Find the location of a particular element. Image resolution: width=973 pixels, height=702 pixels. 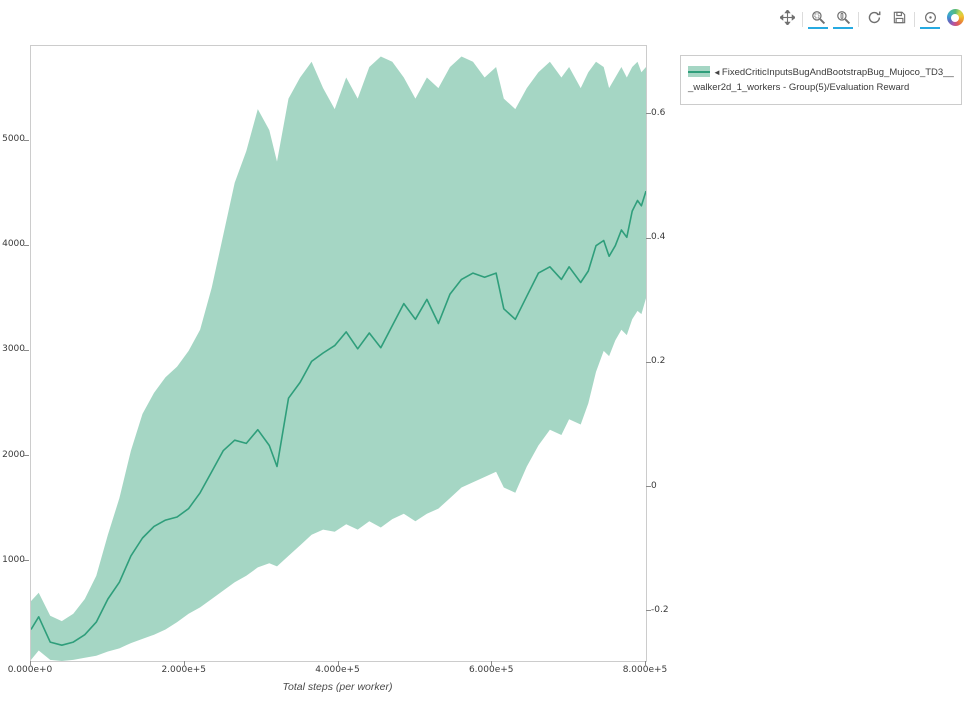

x-tick-label: 8.000e+5 is located at coordinates (645, 670).